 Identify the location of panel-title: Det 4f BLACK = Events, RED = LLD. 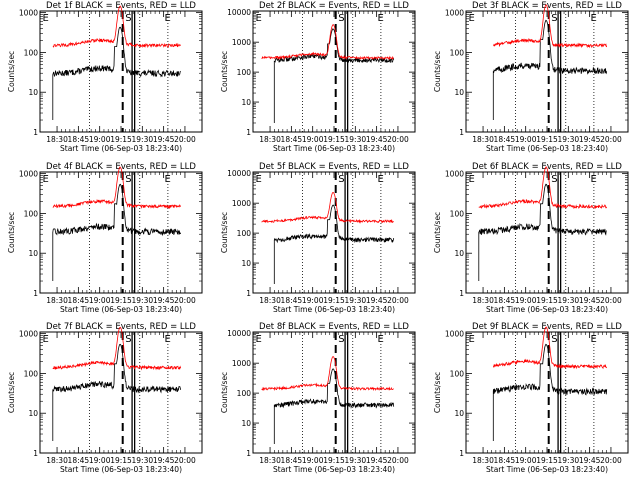
(121, 167).